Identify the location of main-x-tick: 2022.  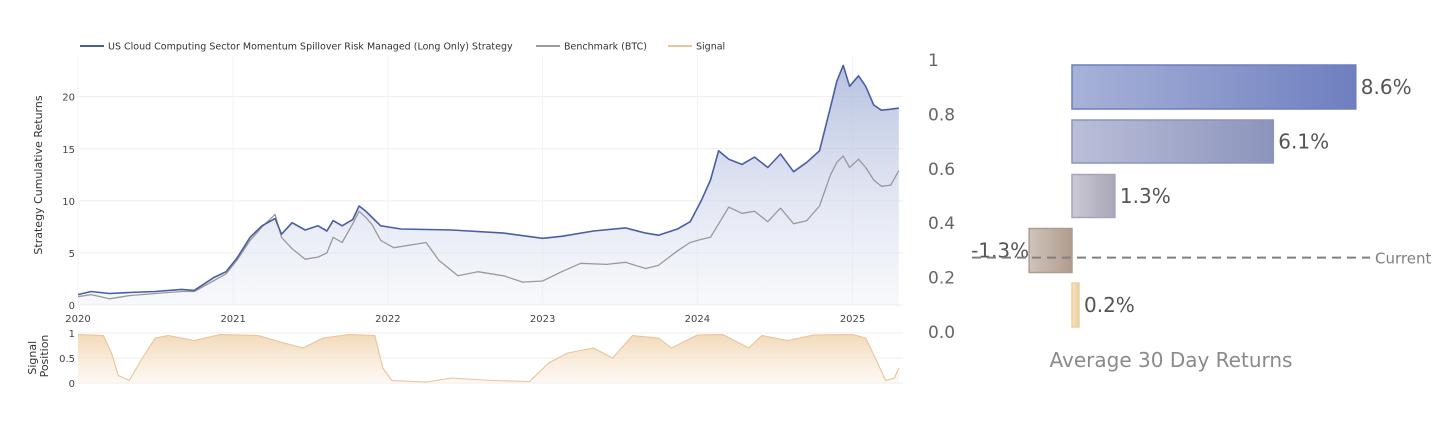
(387, 319).